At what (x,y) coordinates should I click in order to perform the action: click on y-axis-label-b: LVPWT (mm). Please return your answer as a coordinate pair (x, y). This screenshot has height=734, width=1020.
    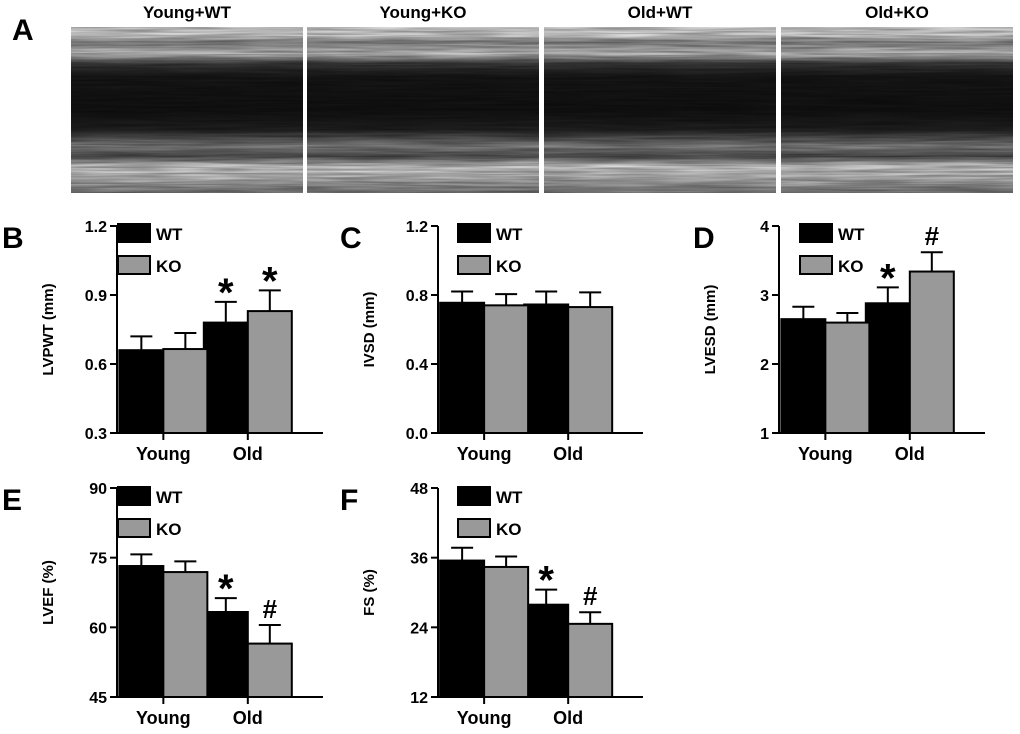
    Looking at the image, I should click on (48, 329).